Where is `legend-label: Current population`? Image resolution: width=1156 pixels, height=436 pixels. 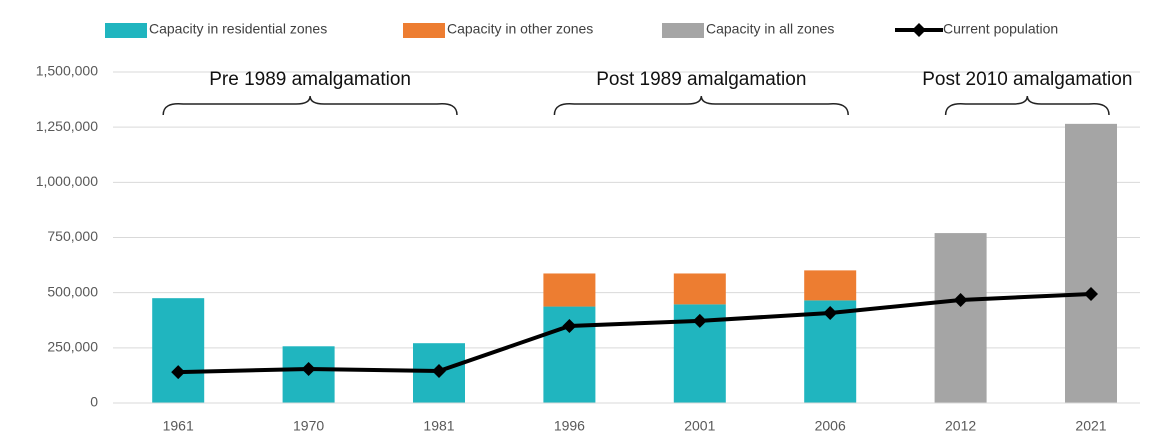 legend-label: Current population is located at coordinates (1000, 29).